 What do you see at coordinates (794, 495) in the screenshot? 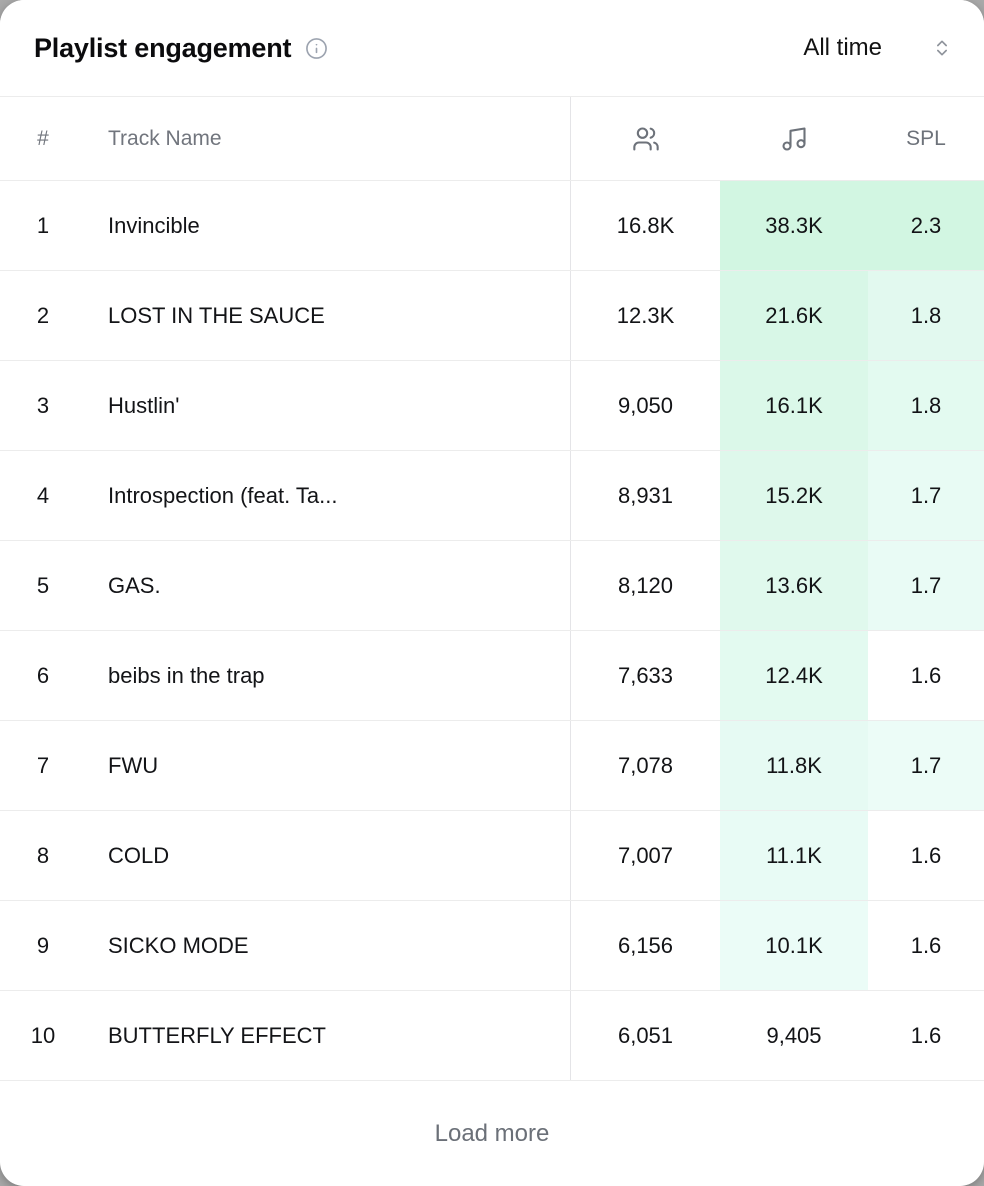
I see `streams-cell: 15.2K` at bounding box center [794, 495].